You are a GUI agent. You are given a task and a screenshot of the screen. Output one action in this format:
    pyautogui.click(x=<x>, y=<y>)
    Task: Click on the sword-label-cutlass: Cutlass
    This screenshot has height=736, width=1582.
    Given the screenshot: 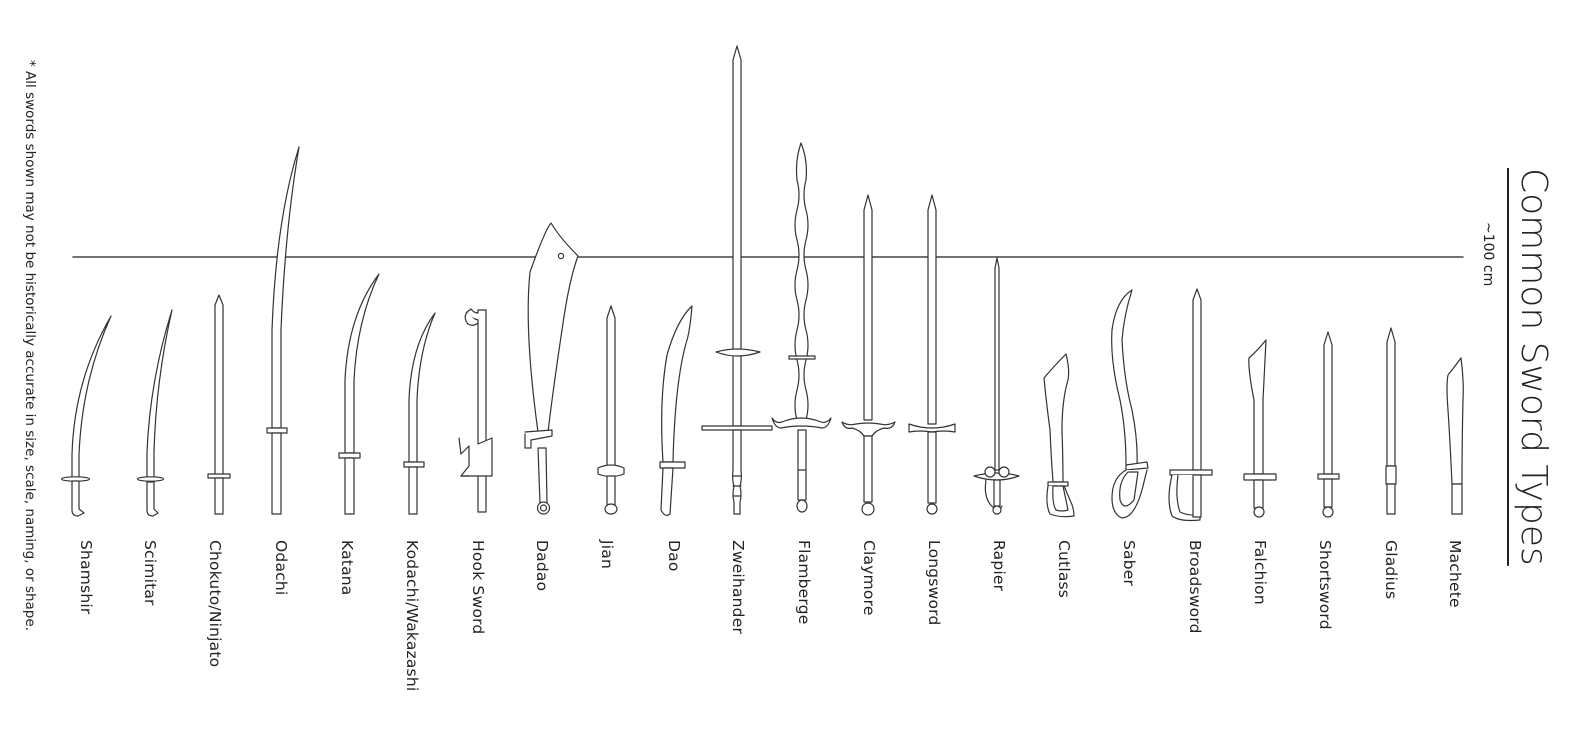 What is the action you would take?
    pyautogui.click(x=1064, y=569)
    